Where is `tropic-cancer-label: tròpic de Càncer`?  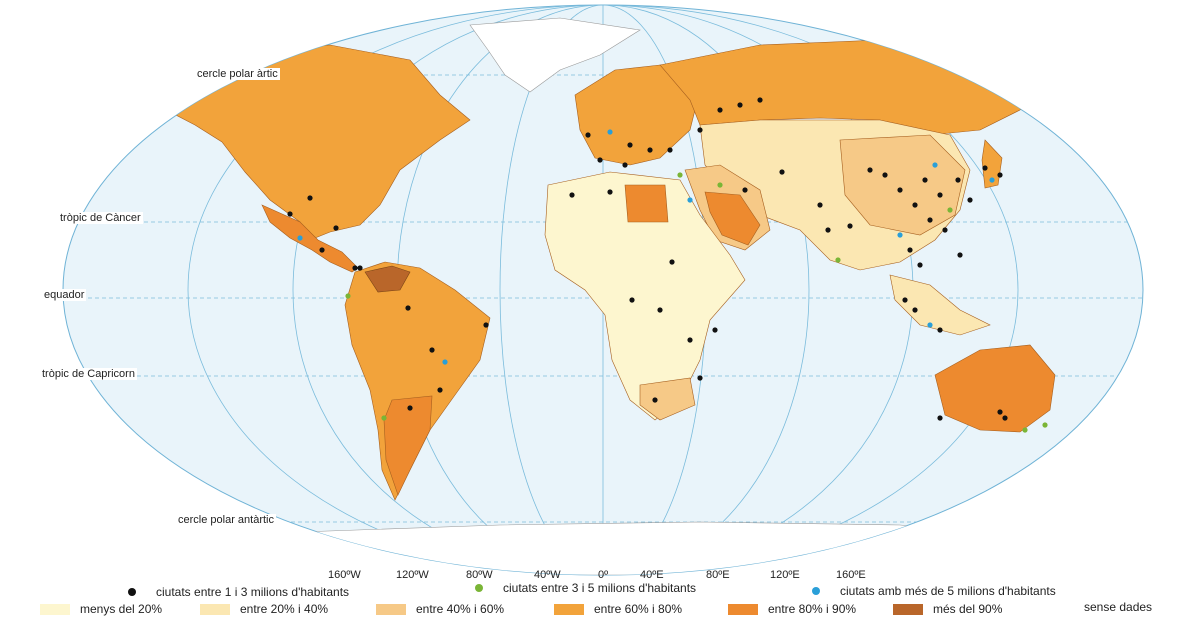
tropic-cancer-label: tròpic de Càncer is located at coordinates (100, 218).